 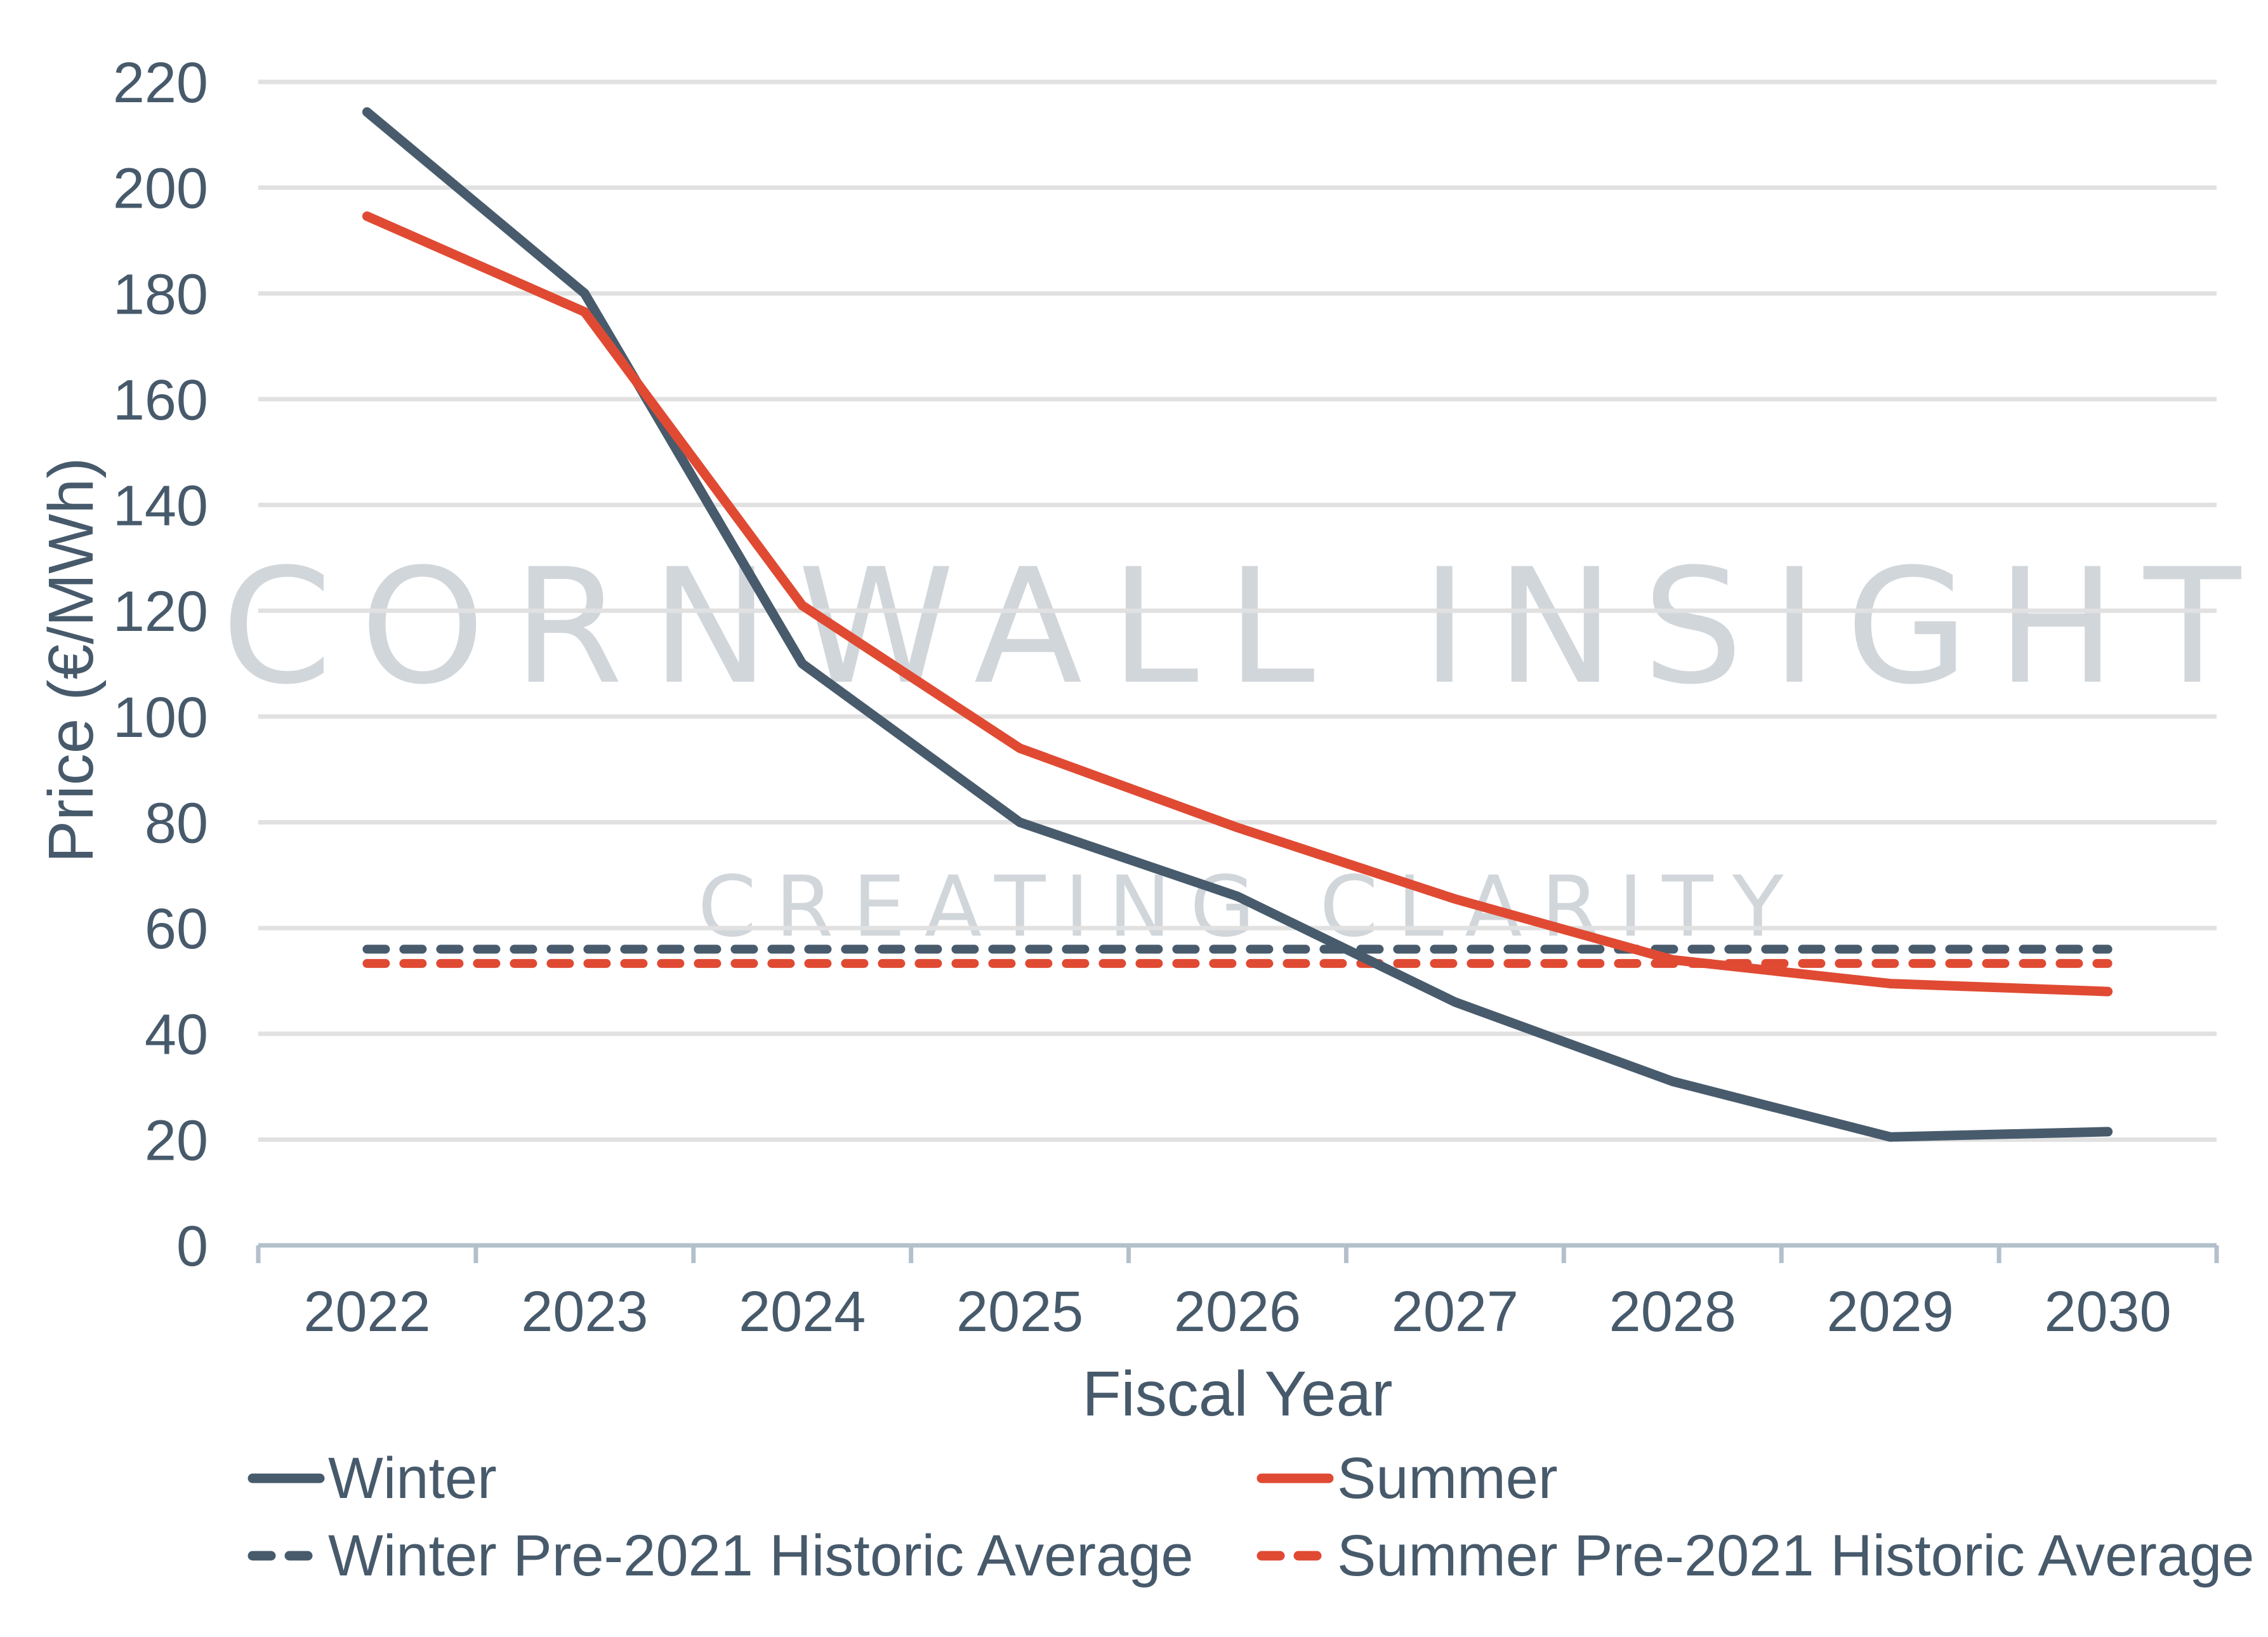 What do you see at coordinates (802, 1312) in the screenshot?
I see `x-tick-label-2024: 2024` at bounding box center [802, 1312].